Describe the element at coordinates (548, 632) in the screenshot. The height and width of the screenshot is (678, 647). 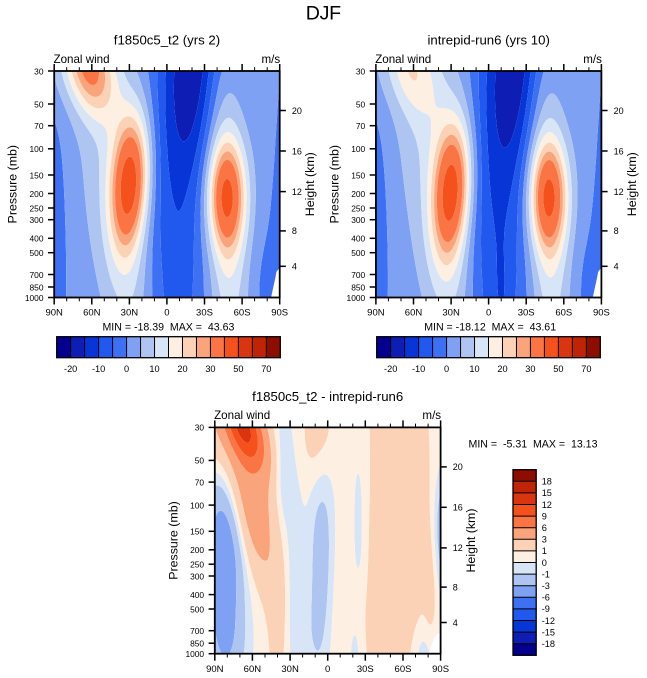
I see `svg-text: -15` at that location.